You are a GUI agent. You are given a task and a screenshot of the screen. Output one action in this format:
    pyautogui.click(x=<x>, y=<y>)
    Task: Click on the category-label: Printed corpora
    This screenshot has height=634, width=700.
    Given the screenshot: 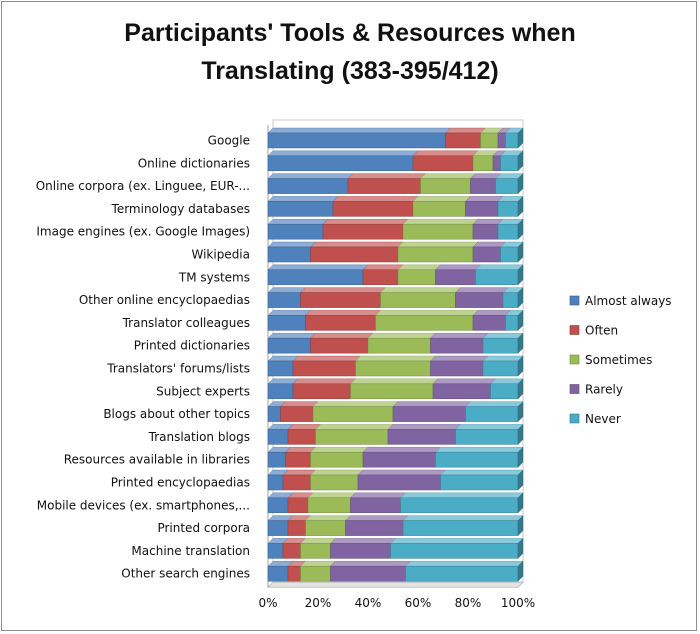 What is the action you would take?
    pyautogui.click(x=203, y=528)
    